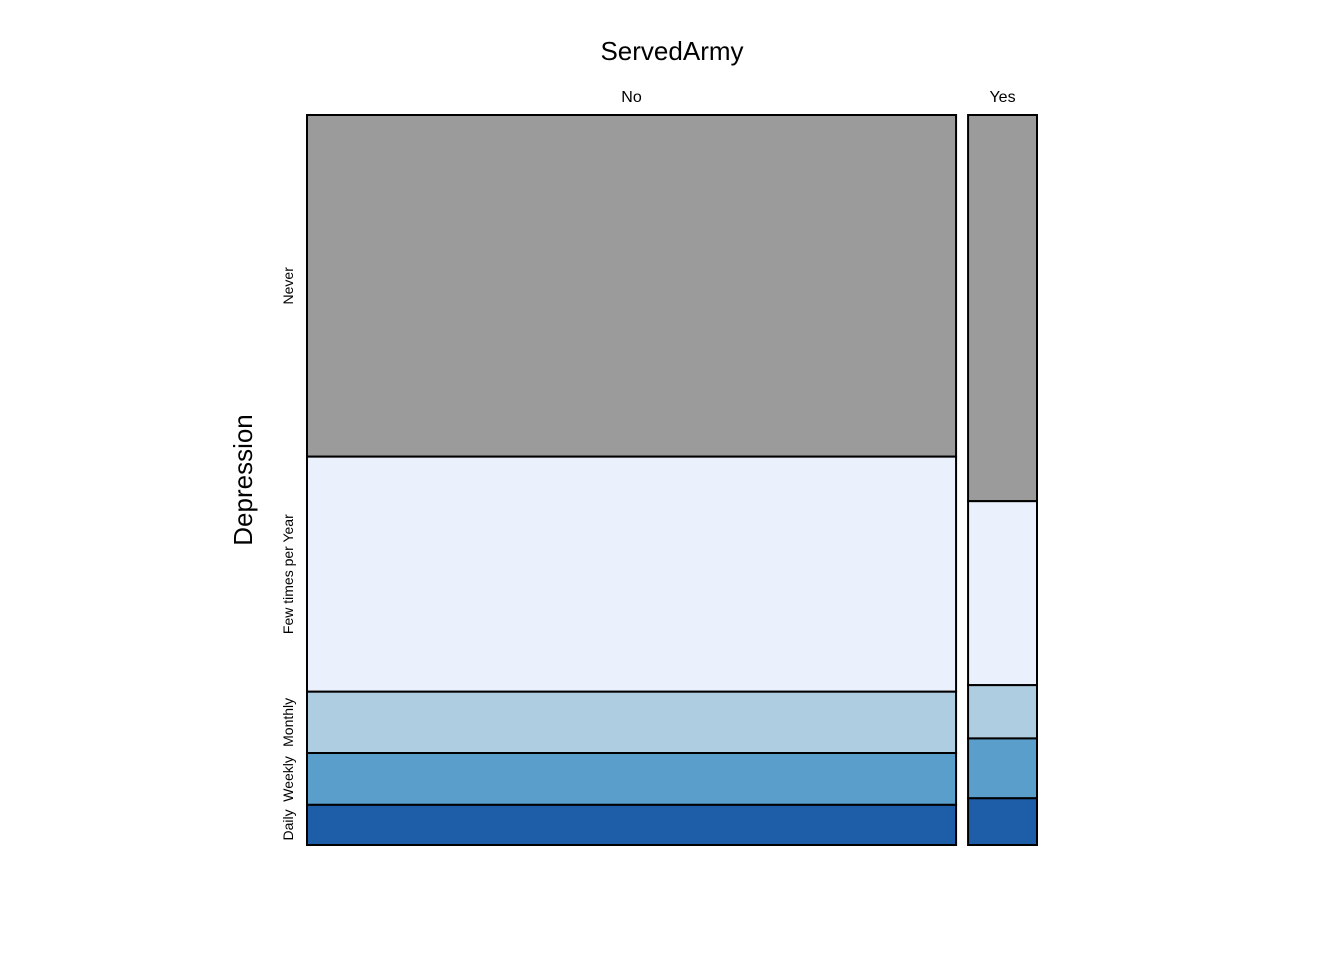  I want to click on tile-no-daily, so click(632, 824).